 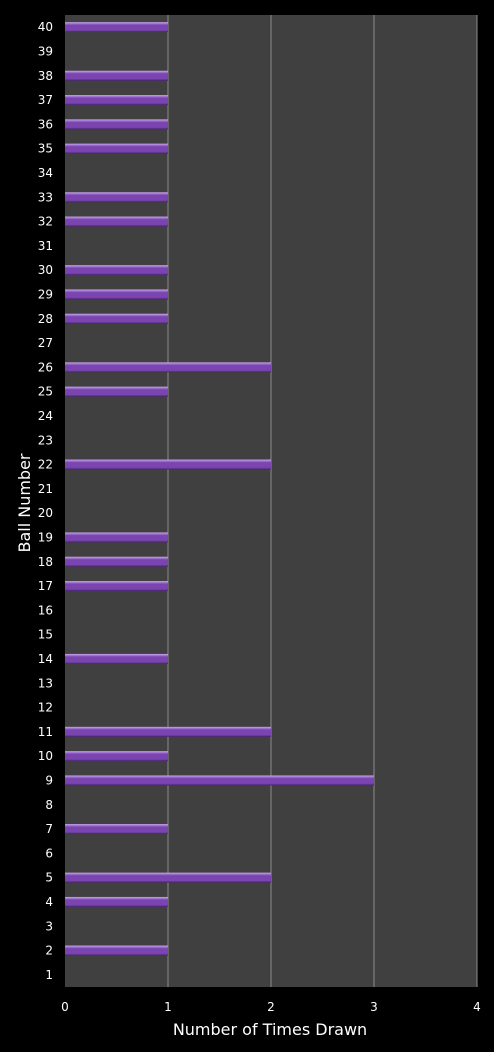 What do you see at coordinates (45, 100) in the screenshot?
I see `y-tick-label-37: 37` at bounding box center [45, 100].